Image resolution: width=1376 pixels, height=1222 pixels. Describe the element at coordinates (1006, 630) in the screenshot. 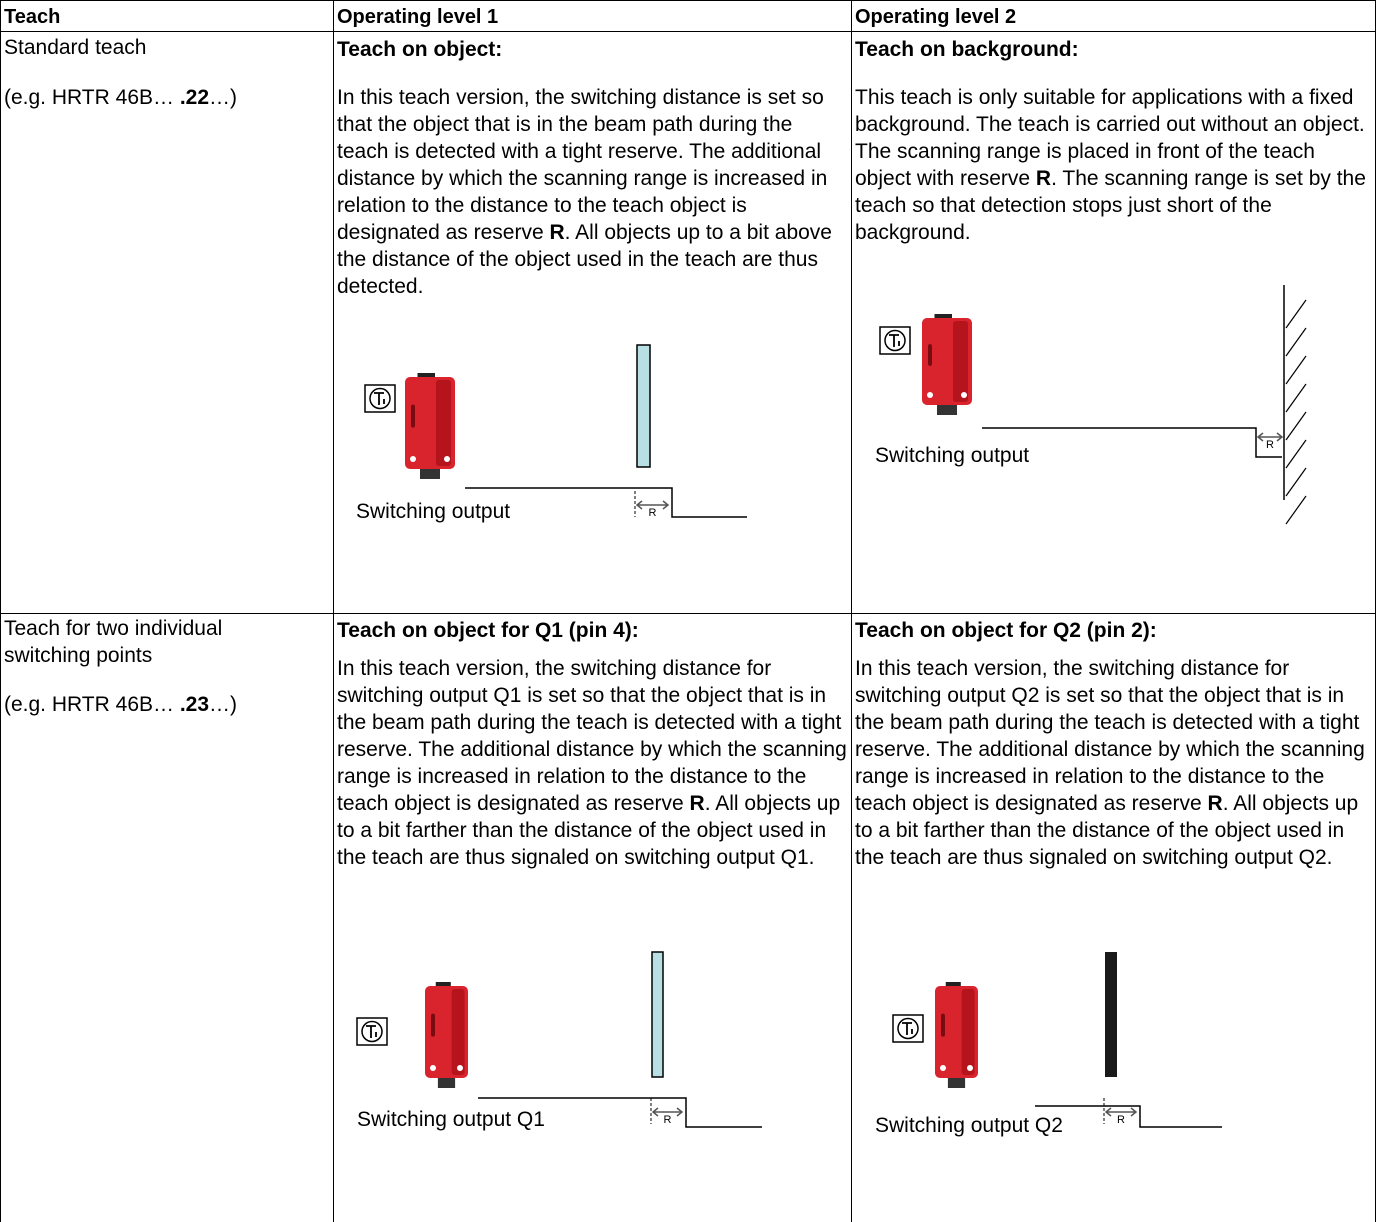

I see `cell-heading: Teach on object for Q2 (pin 2):` at that location.